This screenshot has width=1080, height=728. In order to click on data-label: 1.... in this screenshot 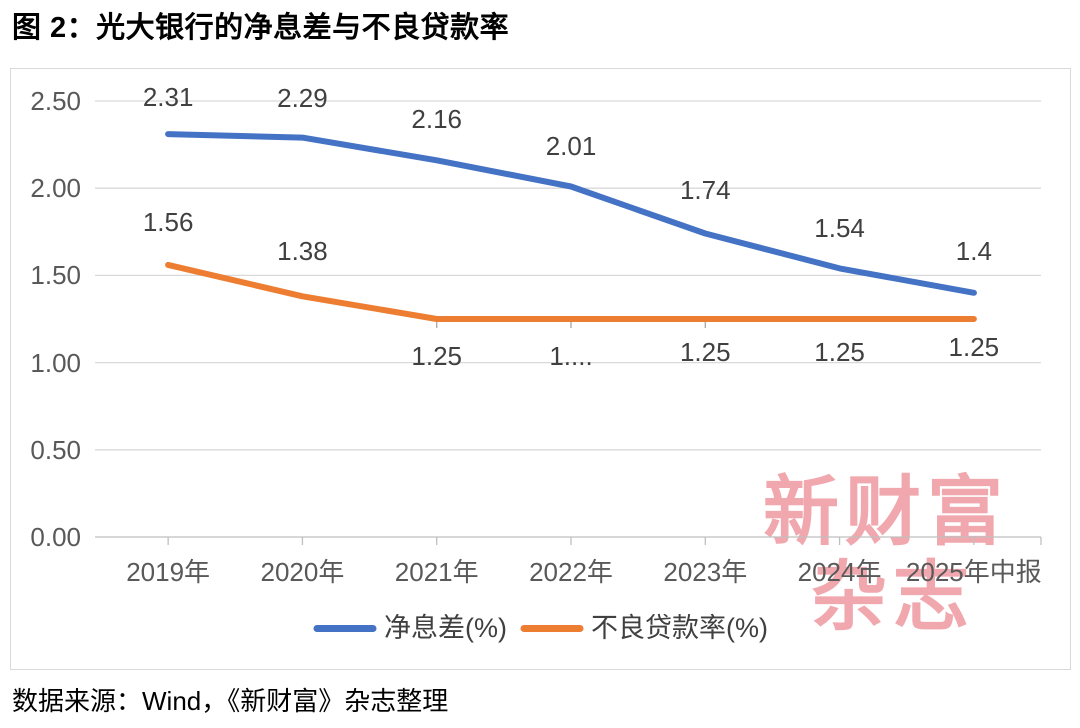, I will do `click(571, 356)`.